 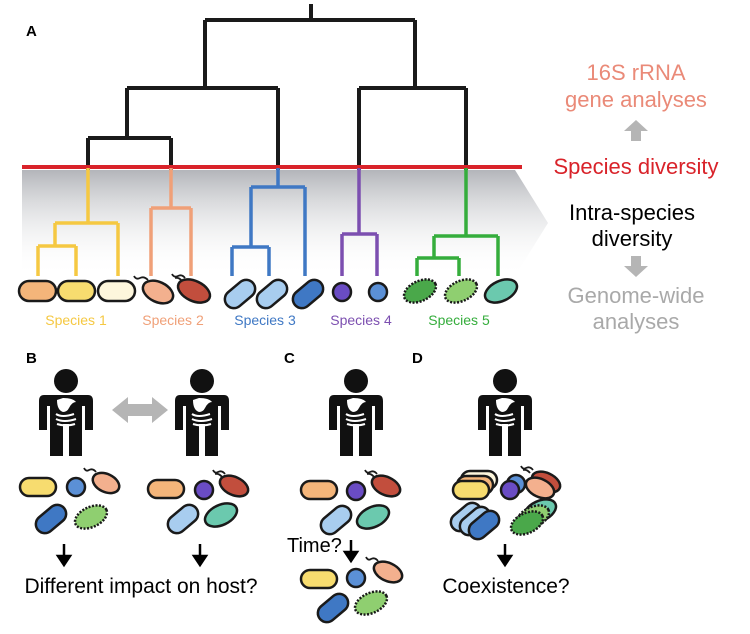 I want to click on panel-d-caption: Coexistence?, so click(x=505, y=586).